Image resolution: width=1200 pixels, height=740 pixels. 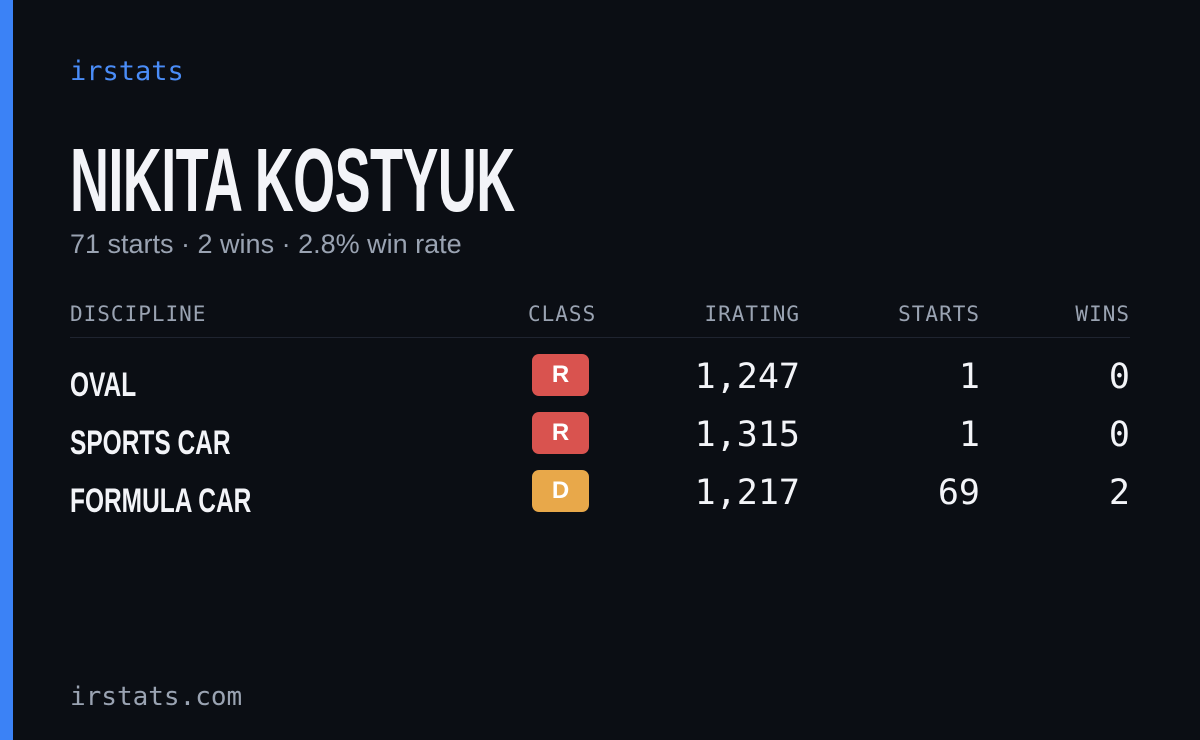 What do you see at coordinates (560, 491) in the screenshot?
I see `class-badge: D` at bounding box center [560, 491].